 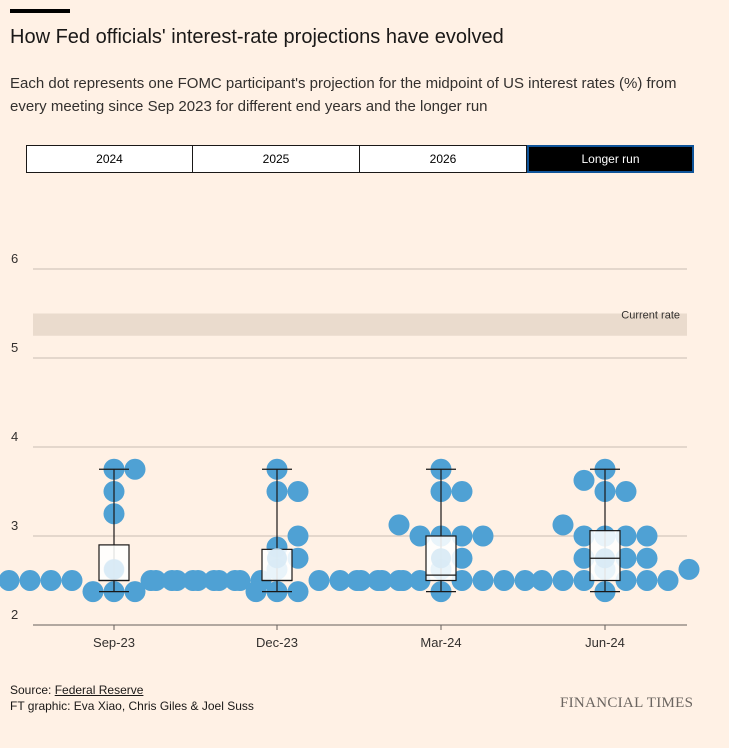 I want to click on x-tick-label: Mar-24, so click(x=440, y=642).